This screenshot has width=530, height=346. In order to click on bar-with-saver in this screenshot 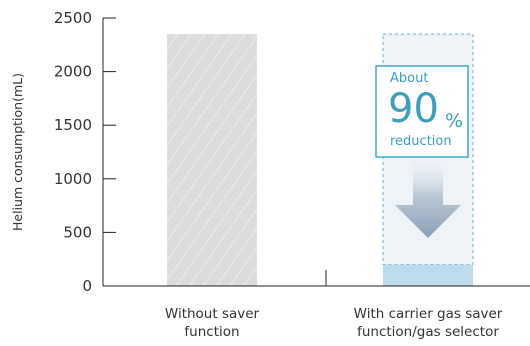, I will do `click(428, 275)`.